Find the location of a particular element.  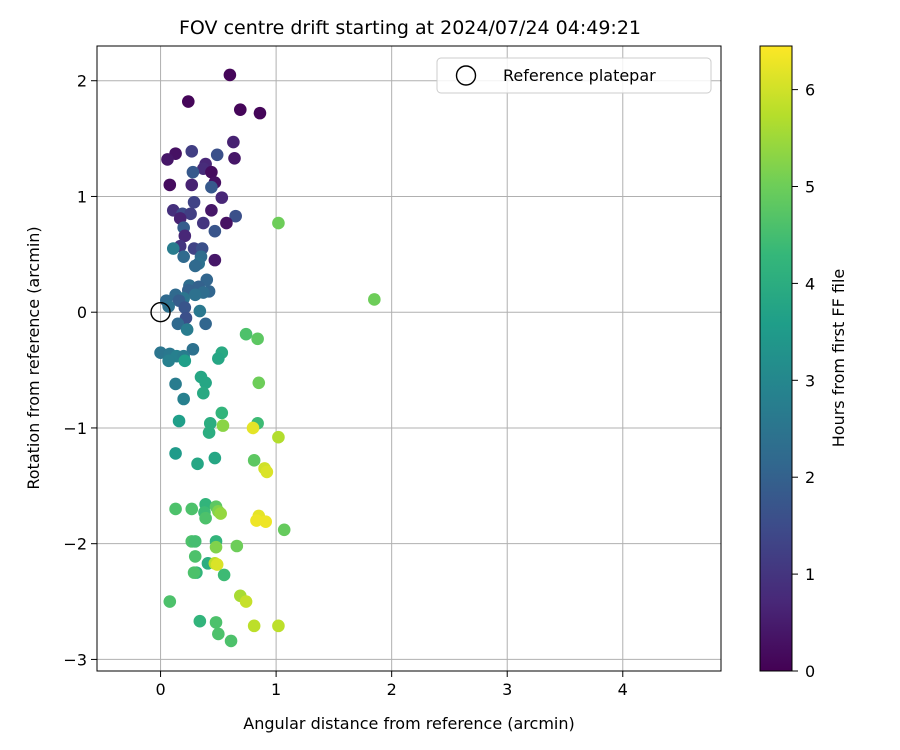

colorbar-ticks: 0 1 2 3 4 5 6 is located at coordinates (803, 381).